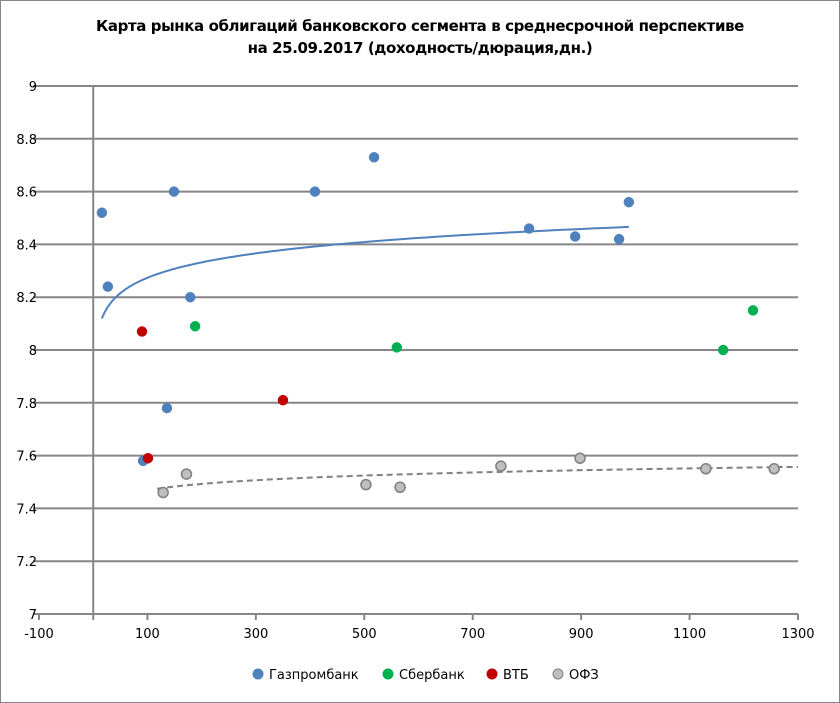  Describe the element at coordinates (33, 87) in the screenshot. I see `y-tick-label: 9` at that location.